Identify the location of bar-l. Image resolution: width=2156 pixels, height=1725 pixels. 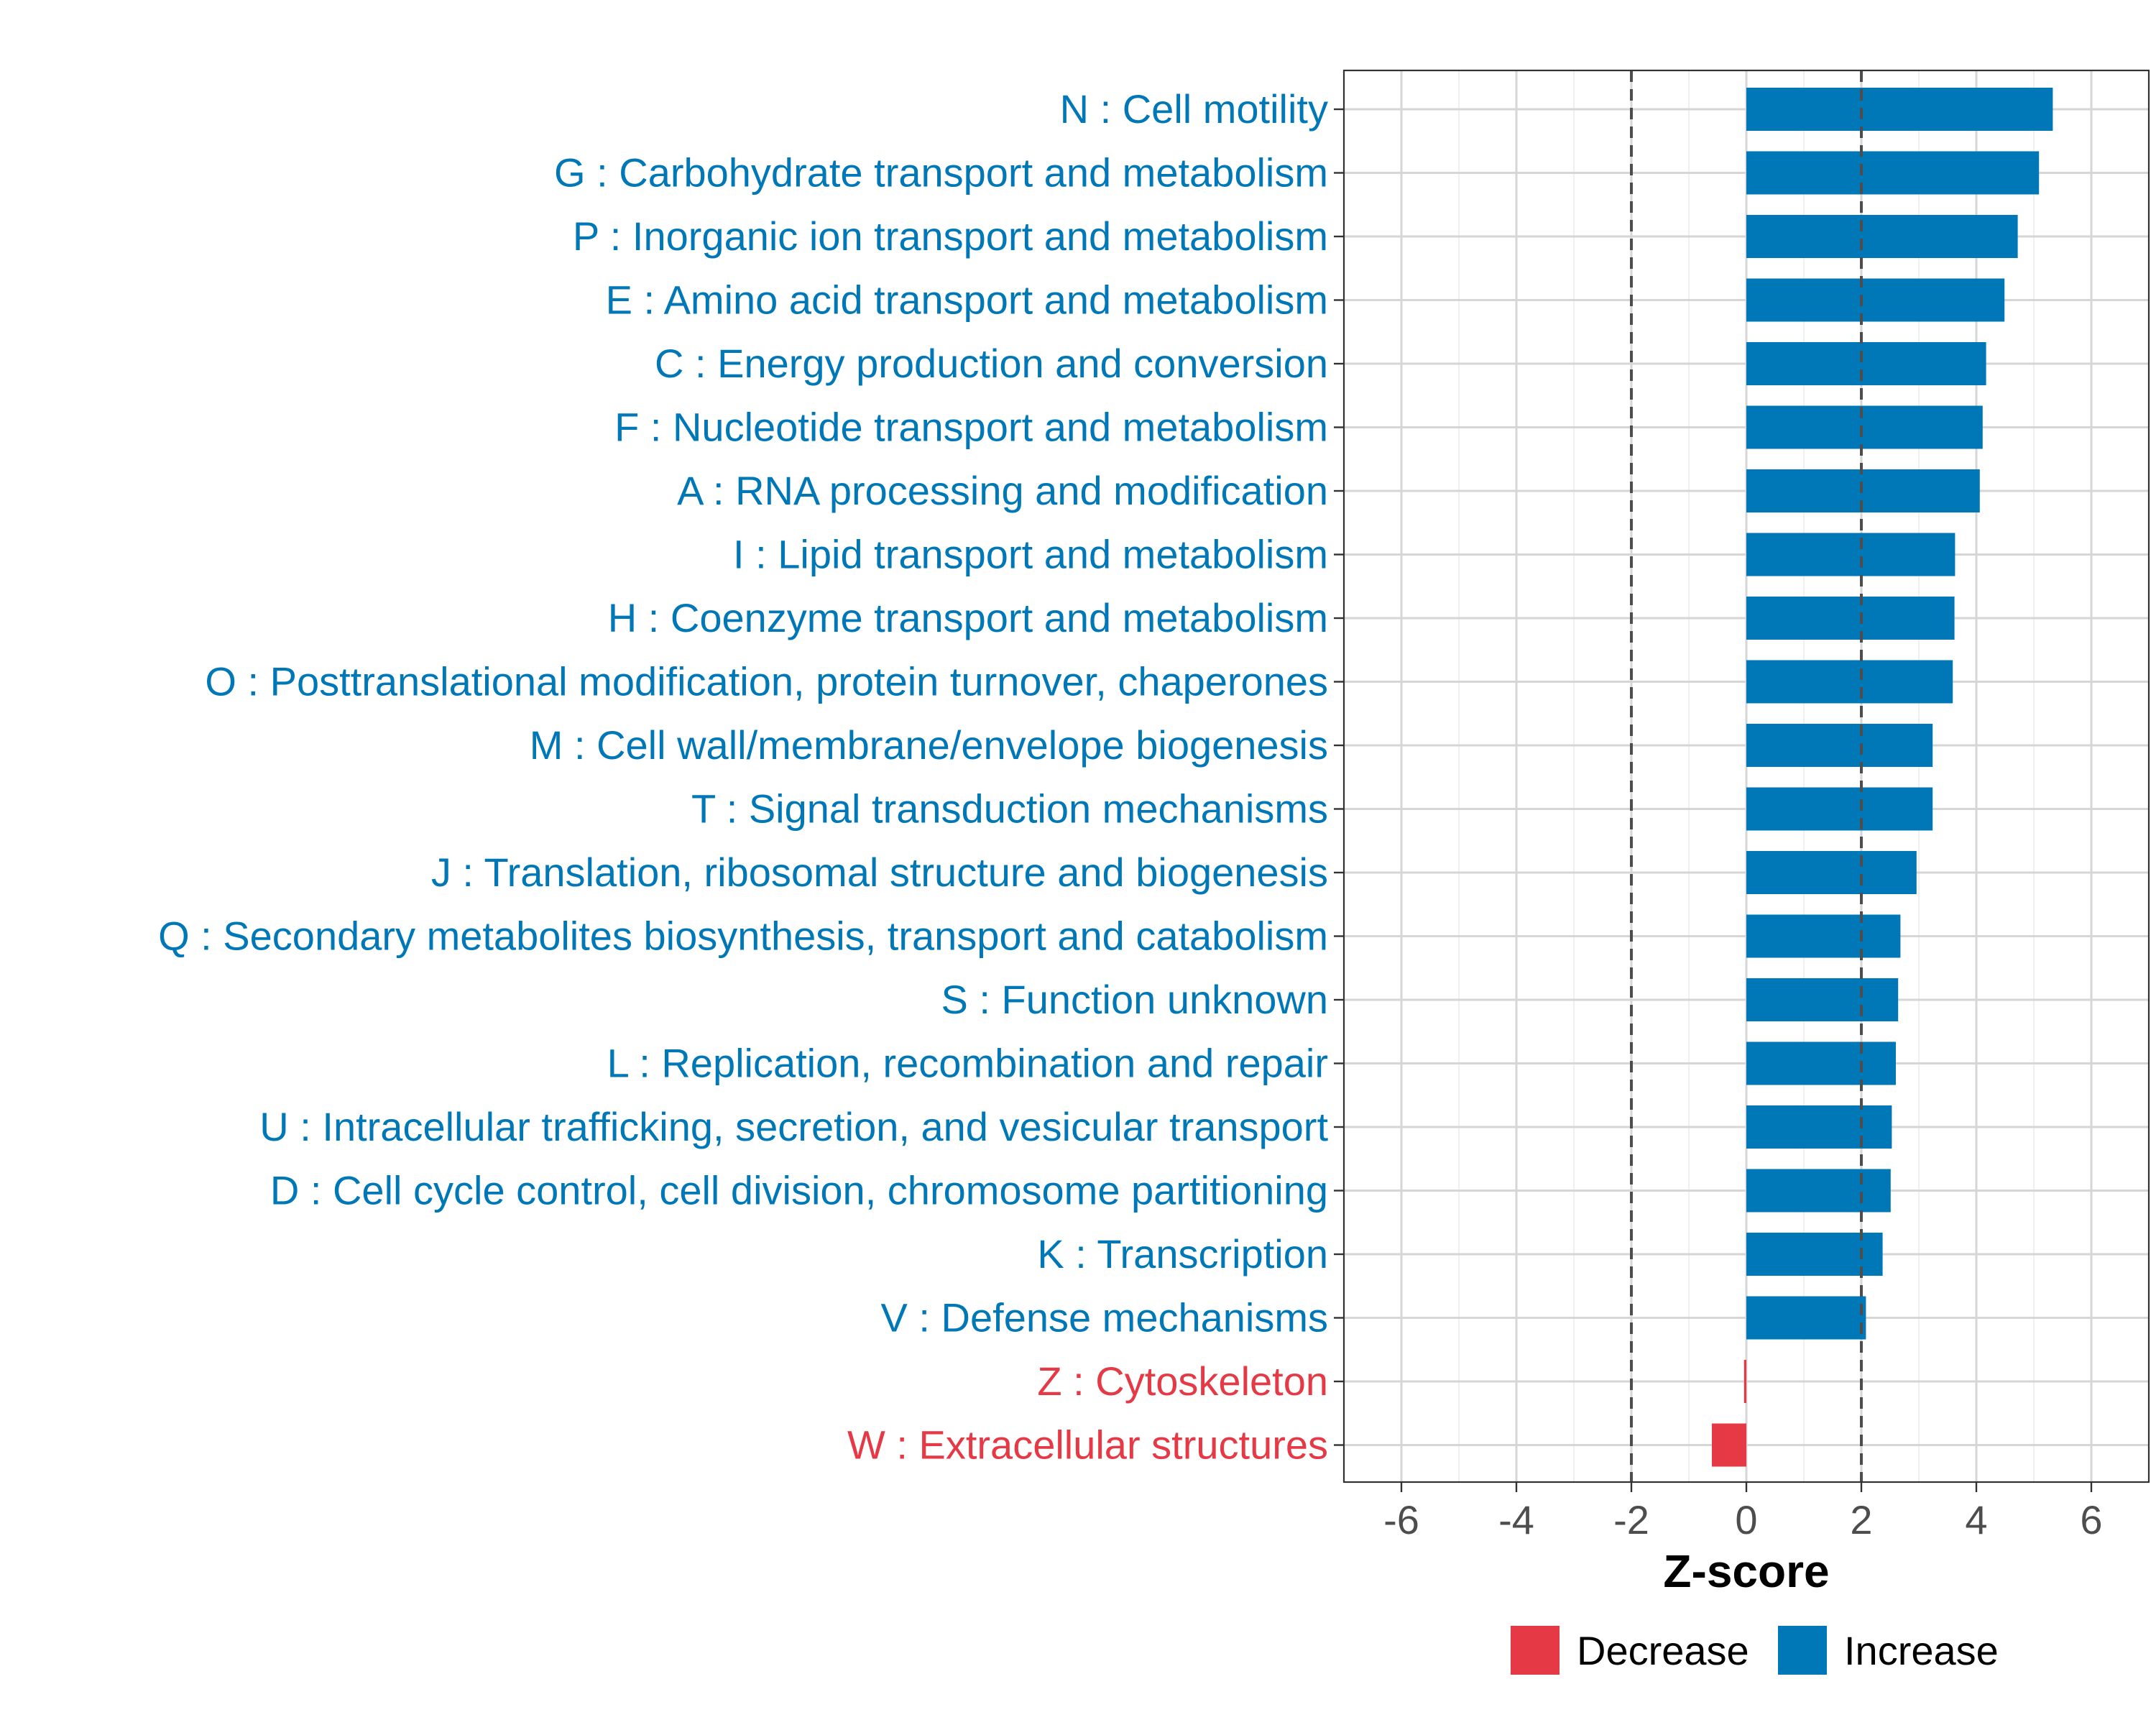
(1821, 1063).